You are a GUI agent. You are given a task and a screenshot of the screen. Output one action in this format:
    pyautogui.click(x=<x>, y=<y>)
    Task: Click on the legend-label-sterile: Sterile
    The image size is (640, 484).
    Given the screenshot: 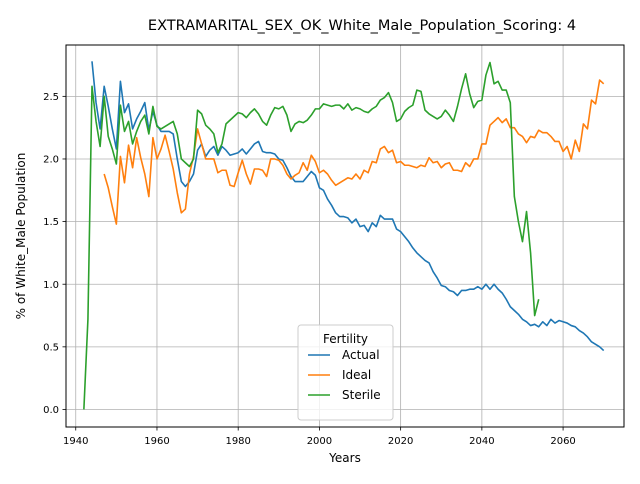 What is the action you would take?
    pyautogui.click(x=361, y=395)
    